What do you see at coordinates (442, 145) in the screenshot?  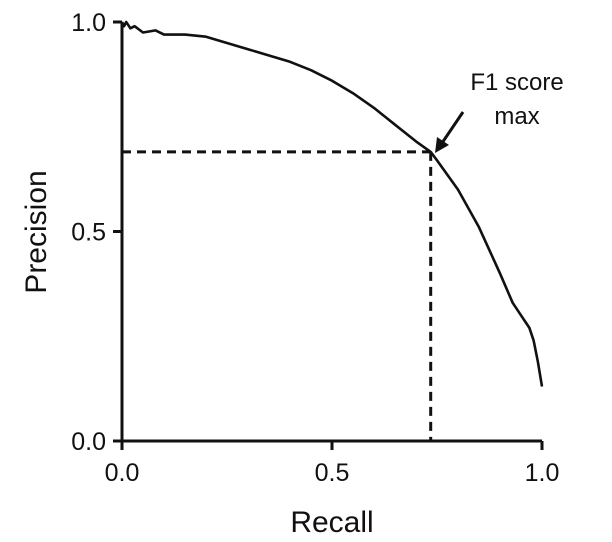 I see `f1-annotation-arrowhead` at bounding box center [442, 145].